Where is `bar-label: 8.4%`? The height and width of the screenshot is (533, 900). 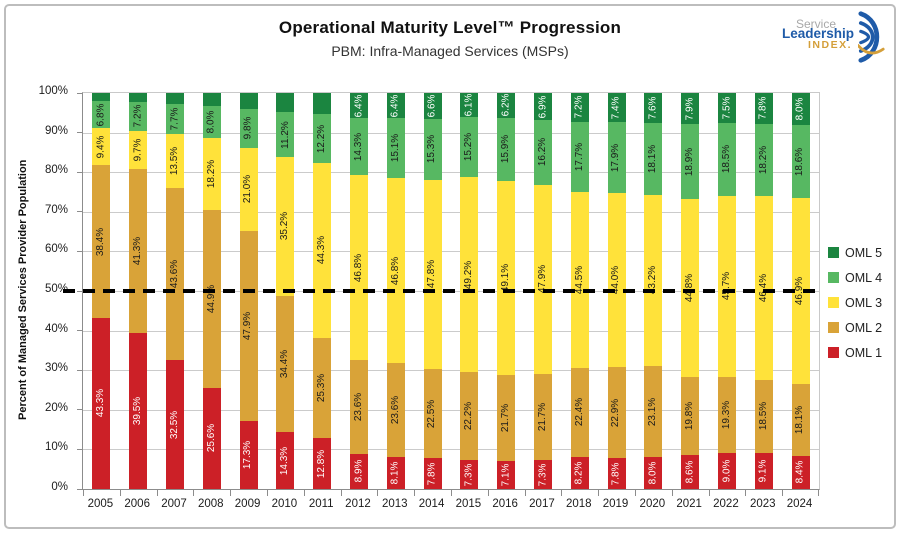
bar-label: 8.4% is located at coordinates (800, 472).